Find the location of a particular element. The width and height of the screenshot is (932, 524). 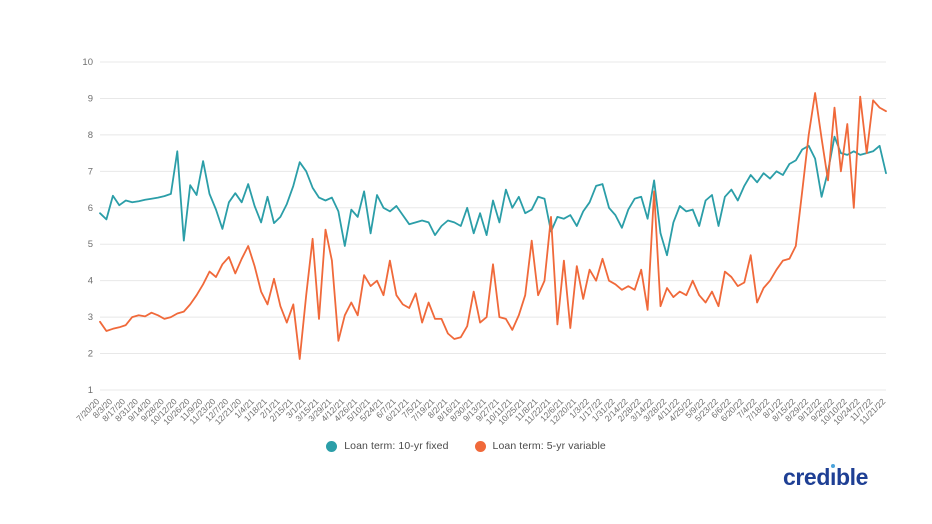

y-tick-label: 1 is located at coordinates (90, 390).